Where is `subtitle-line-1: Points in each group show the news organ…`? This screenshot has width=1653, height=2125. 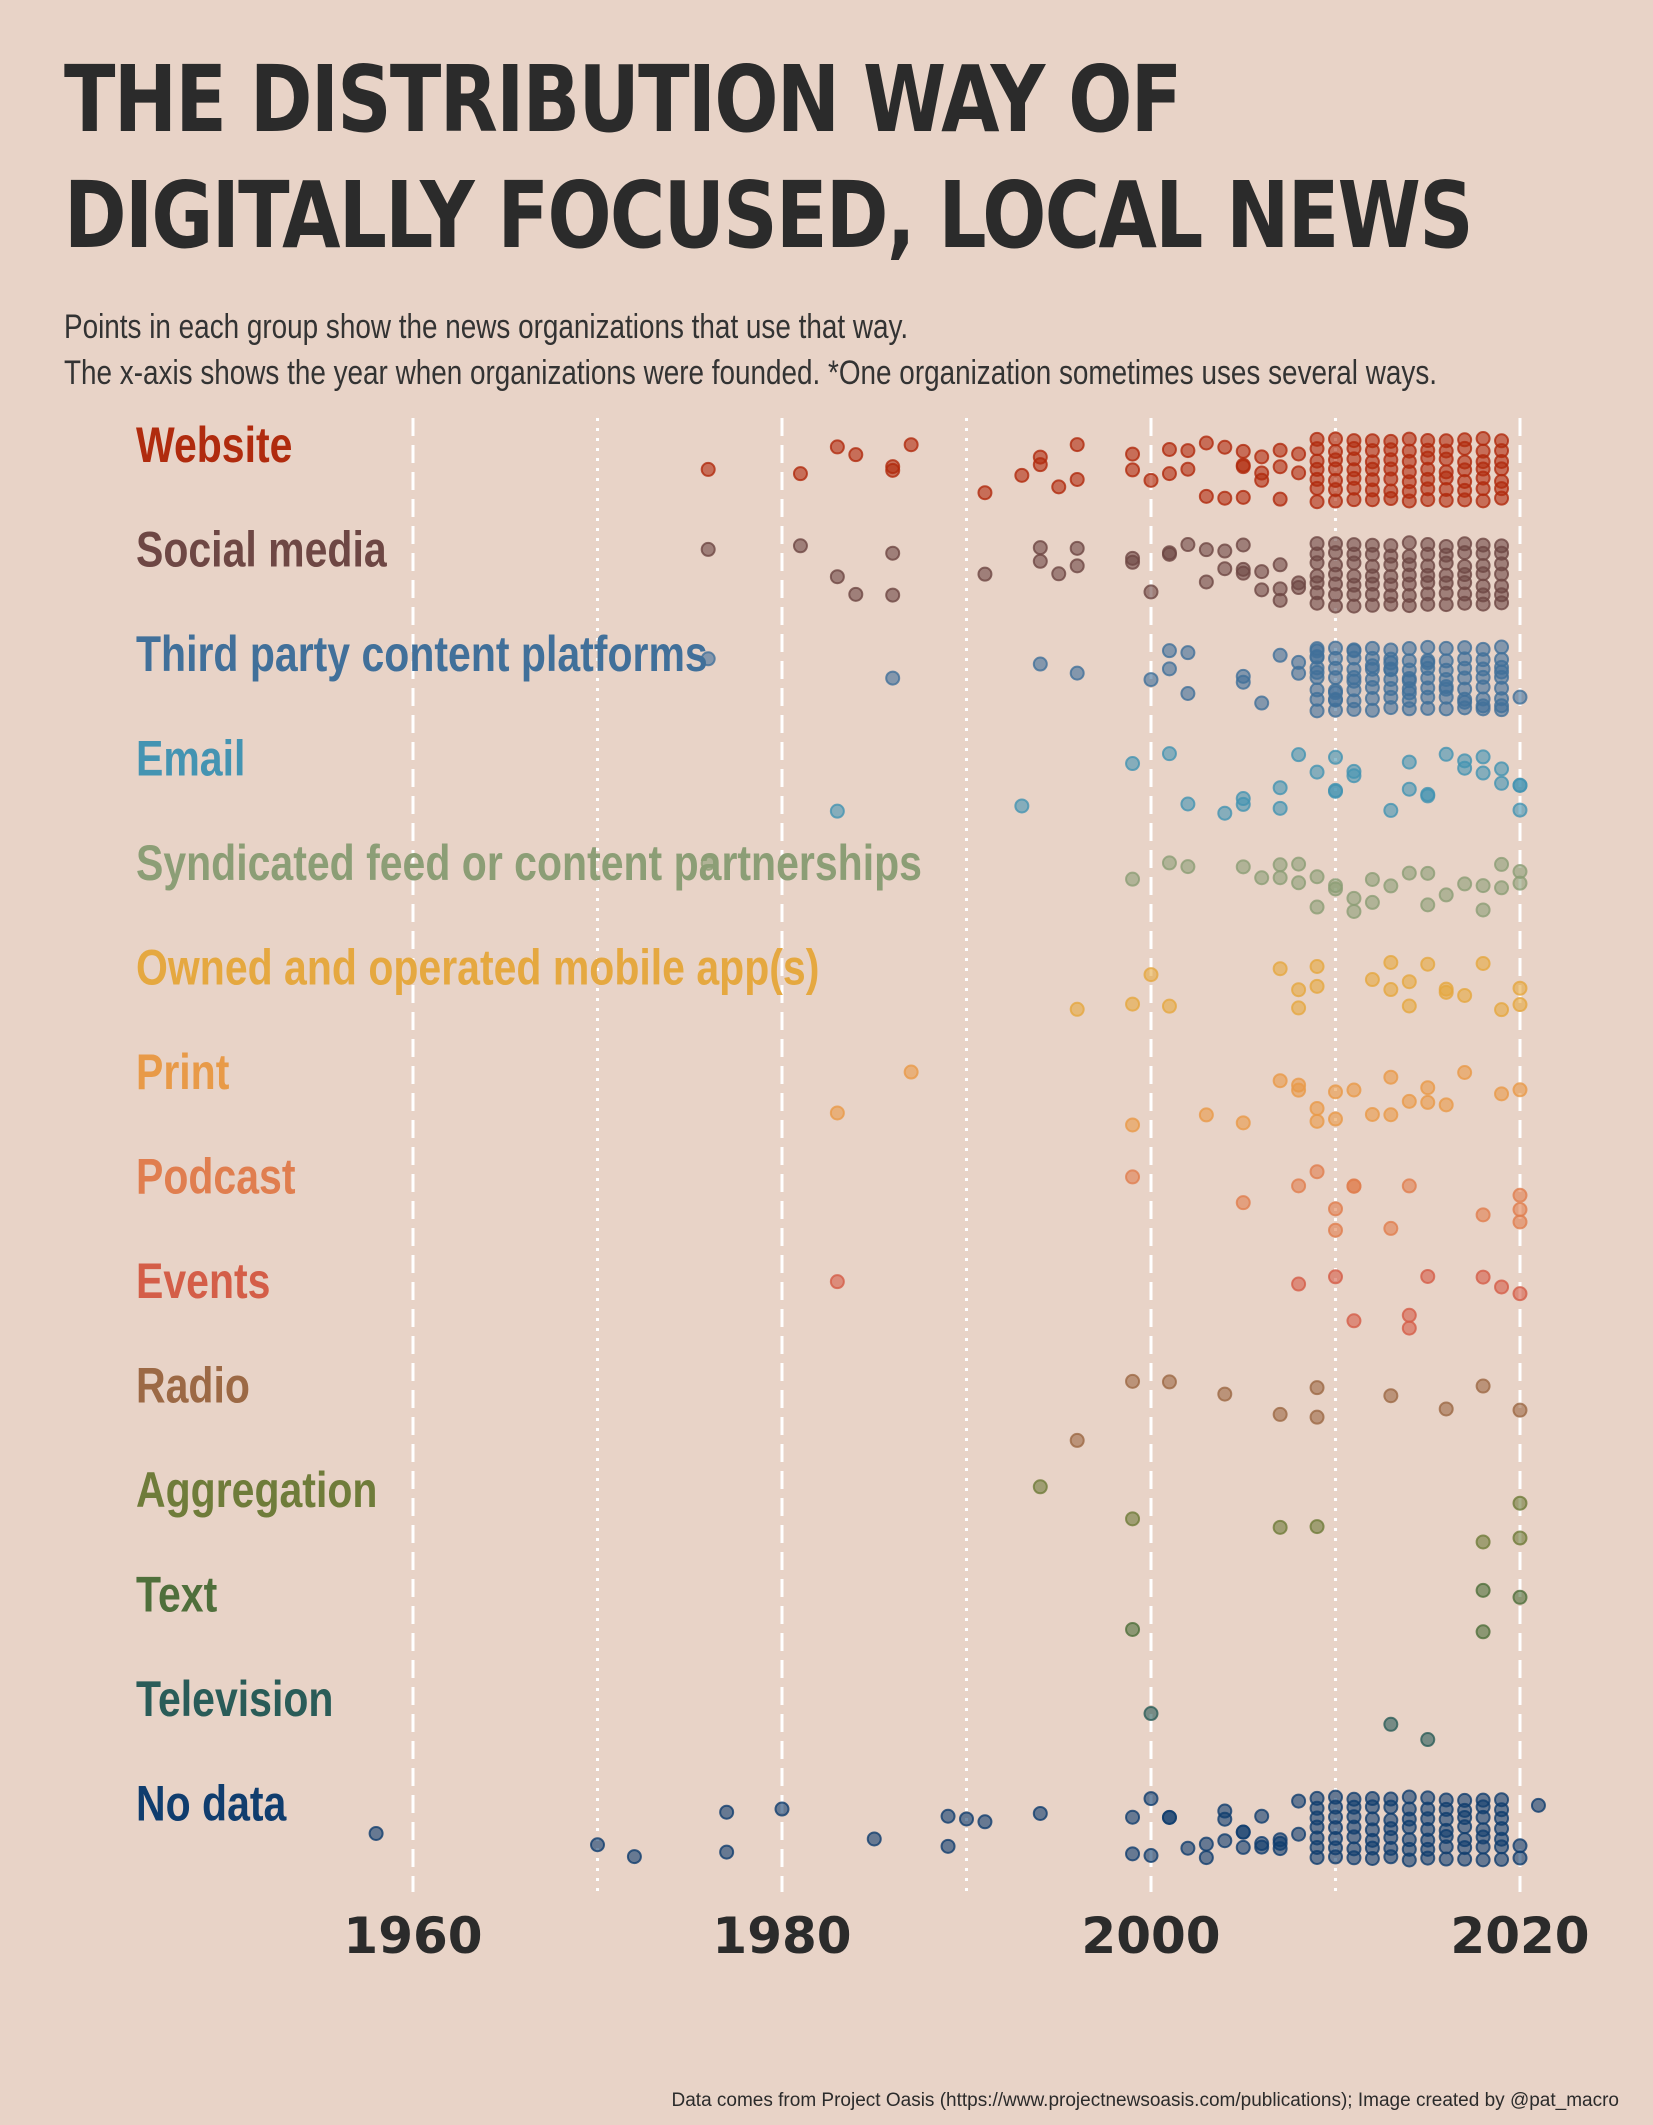 subtitle-line-1: Points in each group show the news organ… is located at coordinates (486, 327).